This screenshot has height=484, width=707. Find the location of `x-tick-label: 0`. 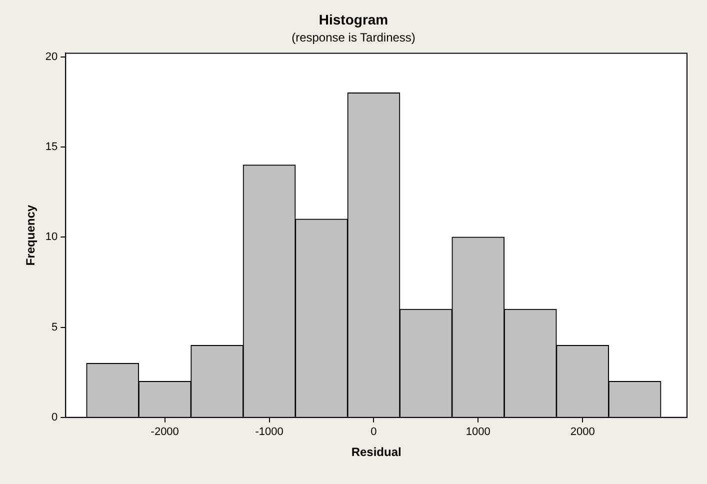

x-tick-label: 0 is located at coordinates (373, 432).